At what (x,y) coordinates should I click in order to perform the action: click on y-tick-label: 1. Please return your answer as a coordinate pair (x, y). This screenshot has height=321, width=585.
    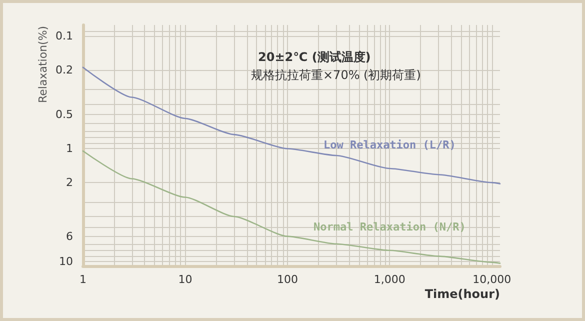
    Looking at the image, I should click on (69, 149).